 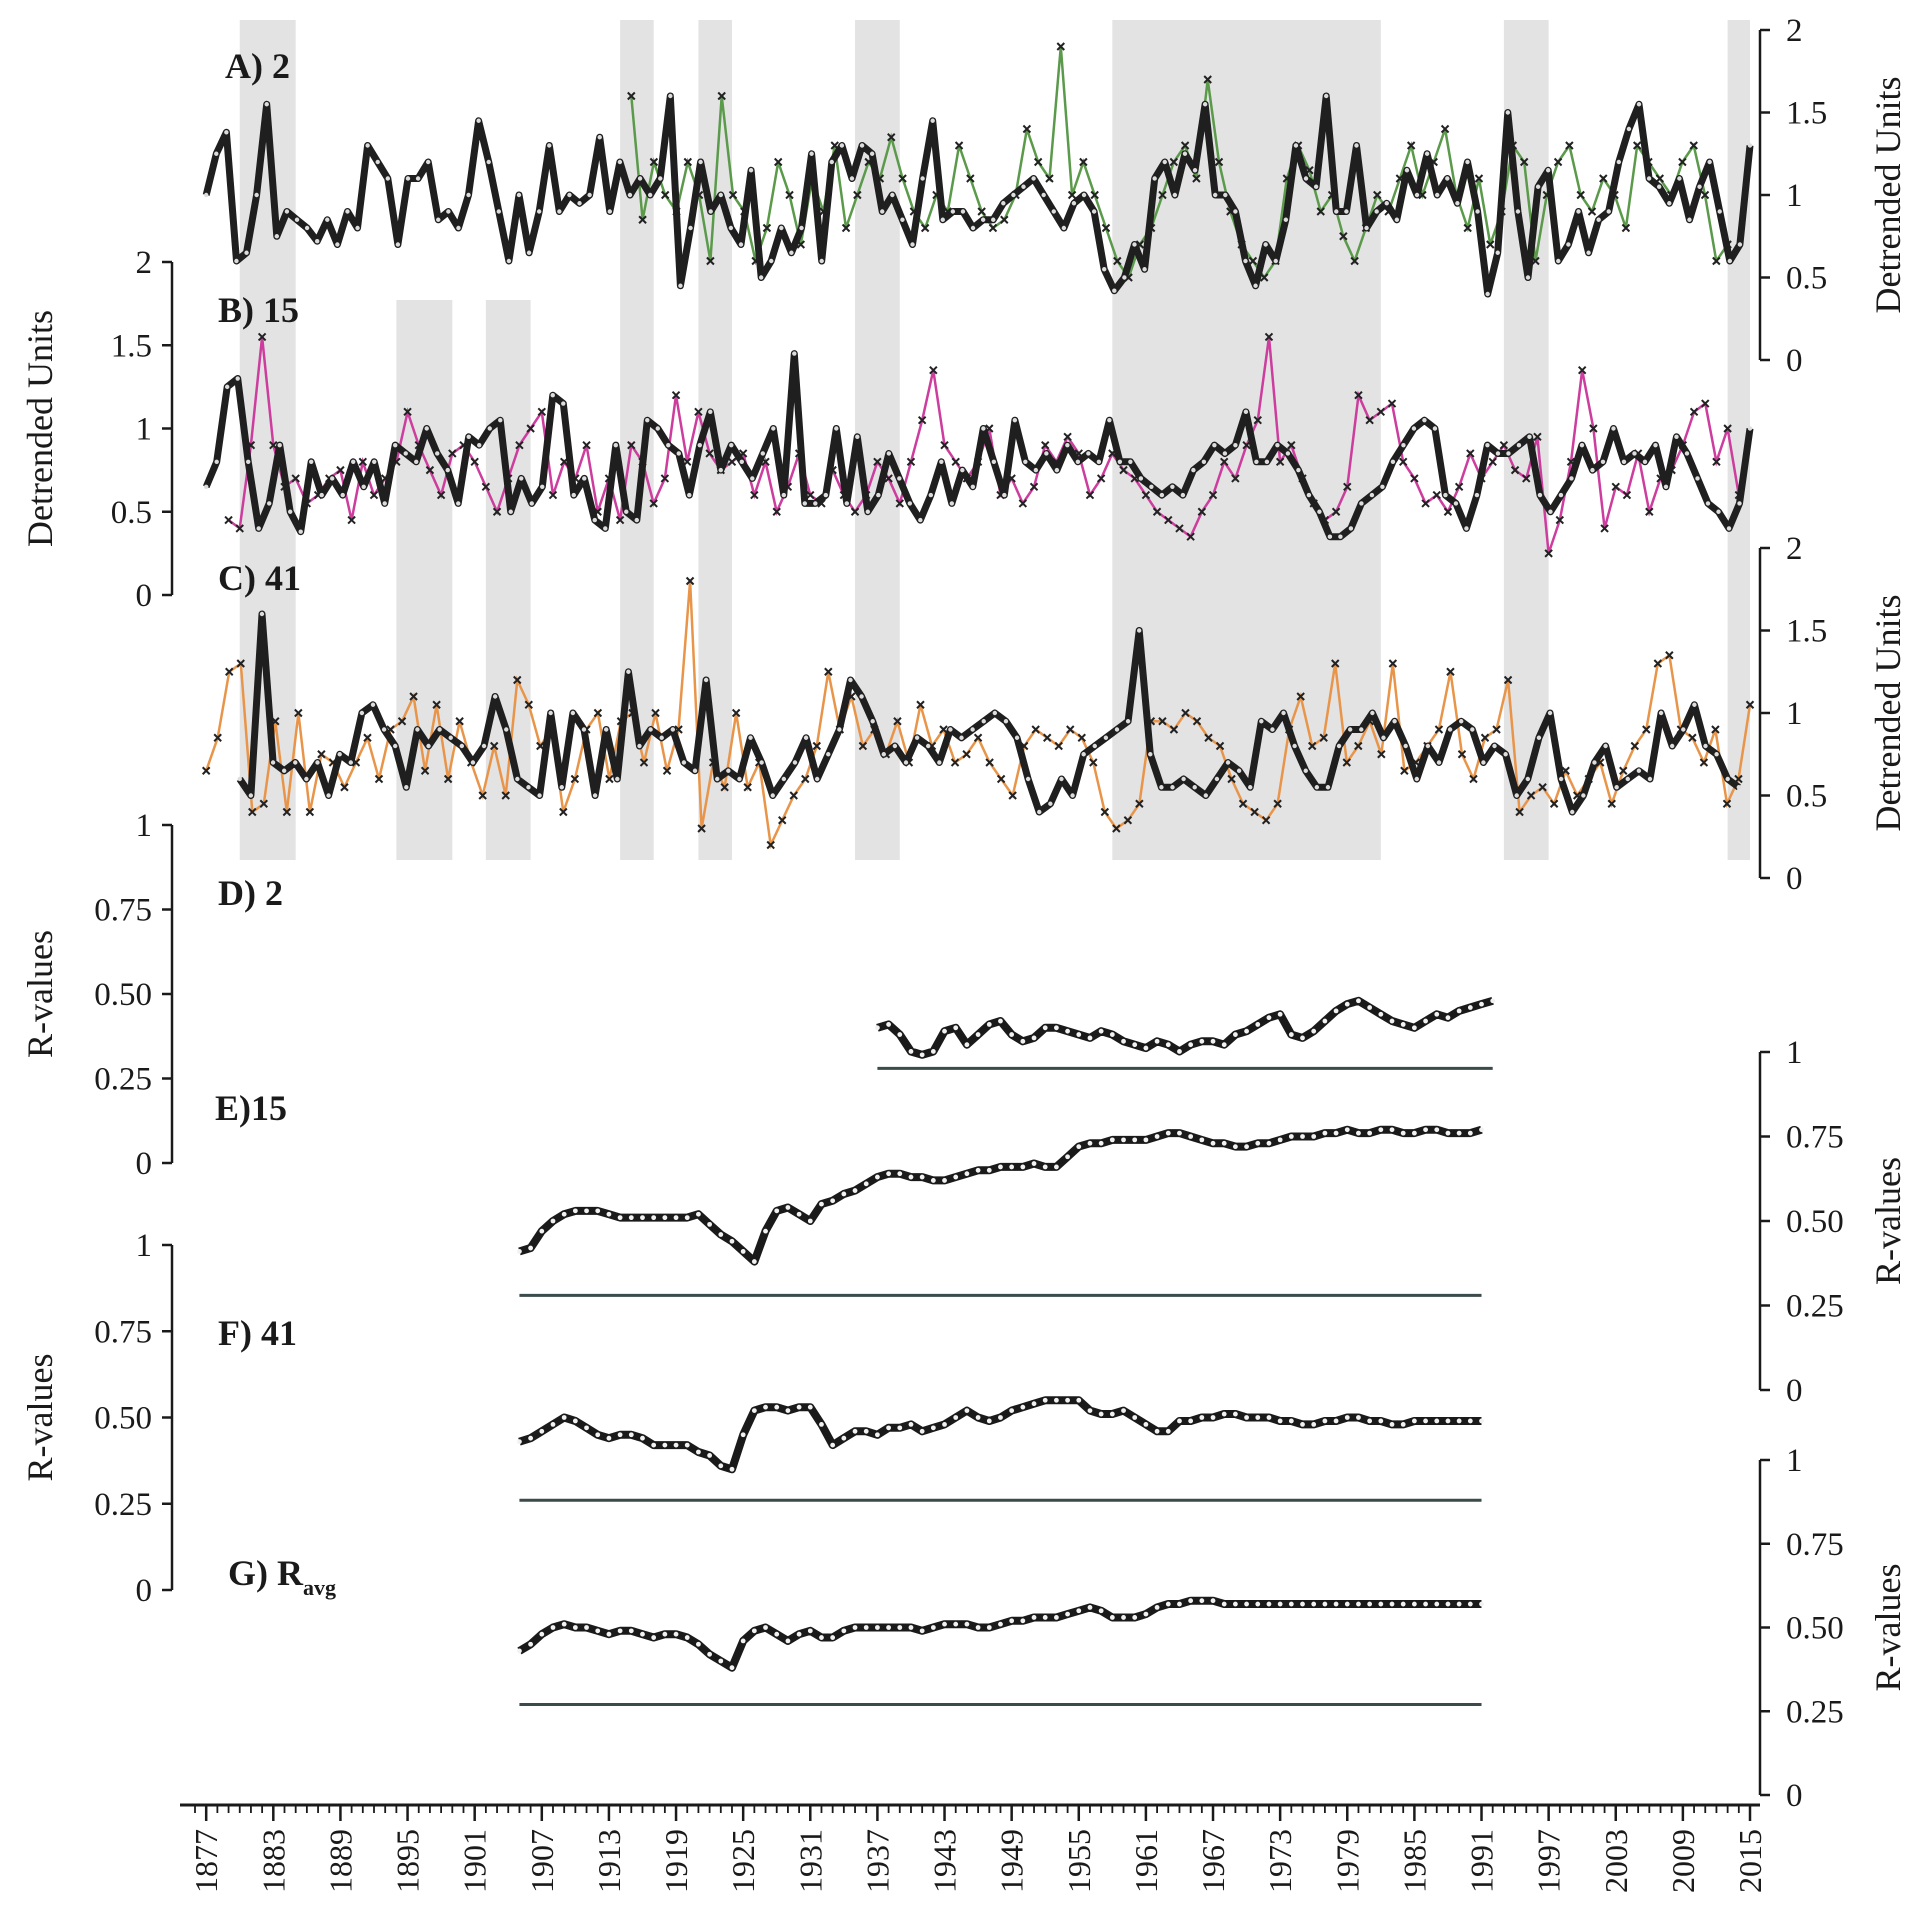 I want to click on x-tick-label: 1979, so click(x=1347, y=1861).